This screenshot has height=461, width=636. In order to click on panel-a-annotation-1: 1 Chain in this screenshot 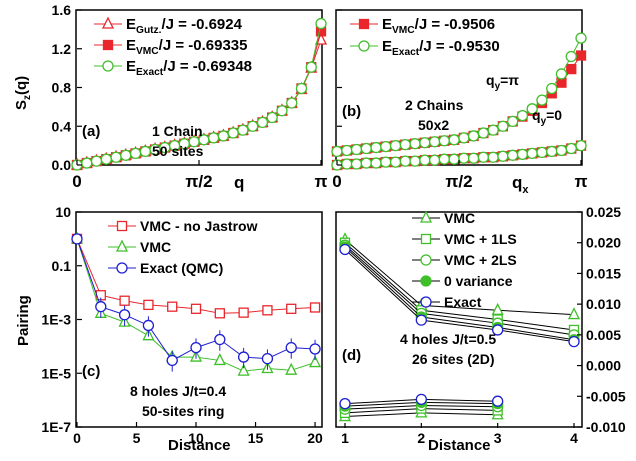, I will do `click(177, 131)`.